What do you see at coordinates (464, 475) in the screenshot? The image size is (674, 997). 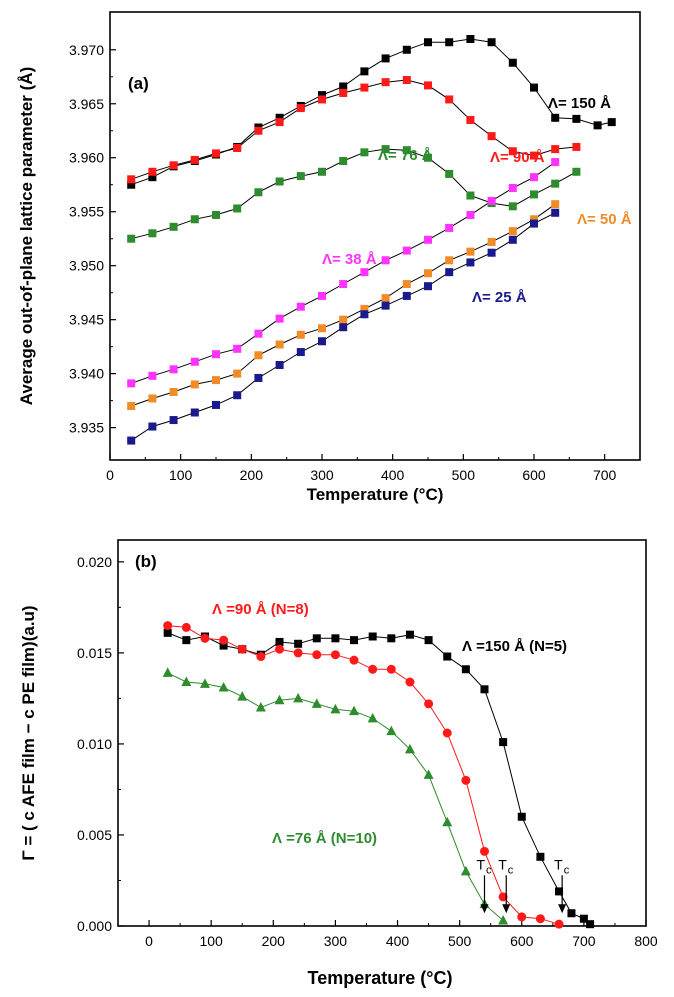 I see `x-tick-label-a: 500` at bounding box center [464, 475].